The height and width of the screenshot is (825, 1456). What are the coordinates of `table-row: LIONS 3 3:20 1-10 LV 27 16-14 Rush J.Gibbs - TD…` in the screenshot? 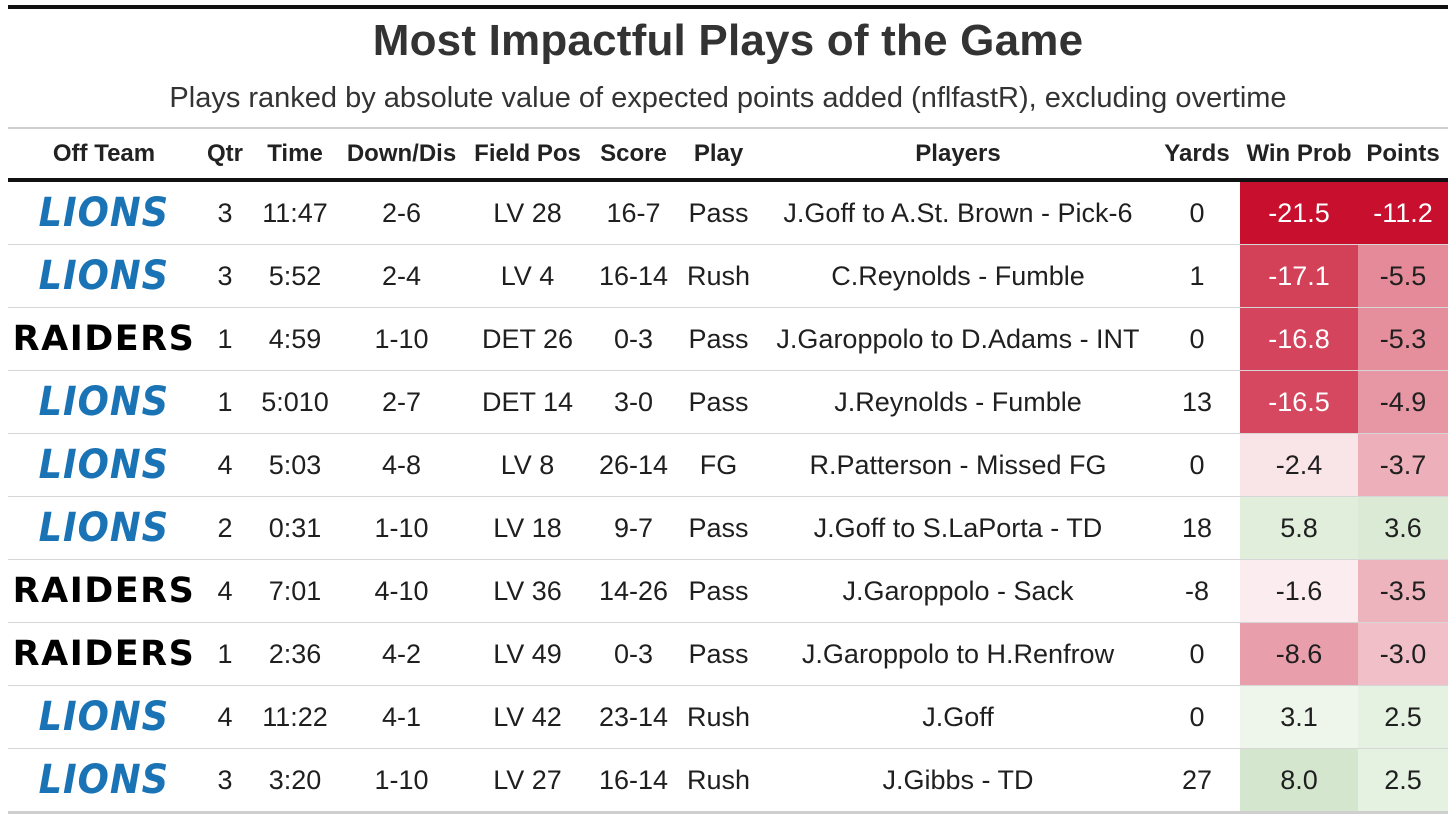 It's located at (728, 780).